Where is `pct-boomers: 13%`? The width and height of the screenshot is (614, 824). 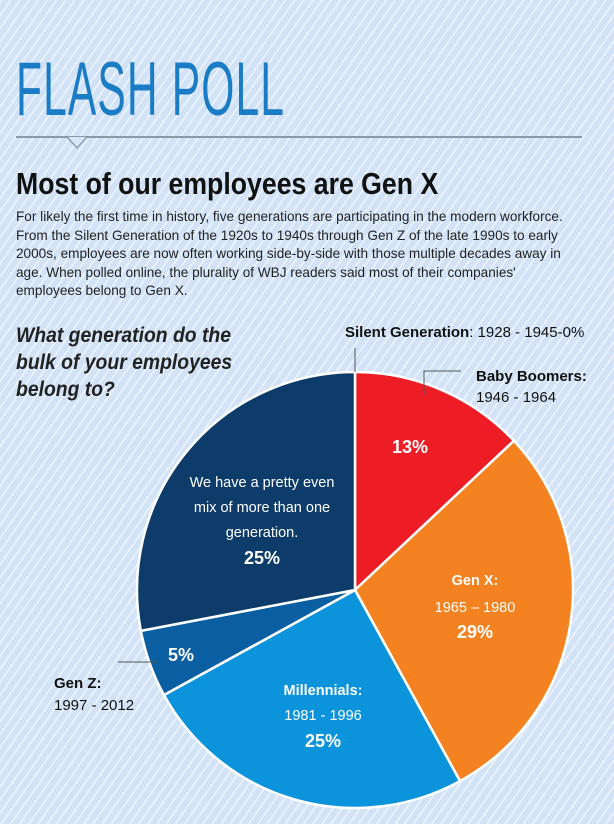 pct-boomers: 13% is located at coordinates (410, 447).